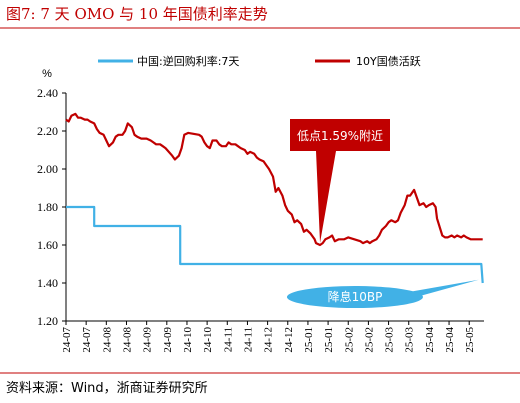 The image size is (520, 403). I want to click on y-tick-label: 1.60, so click(47, 245).